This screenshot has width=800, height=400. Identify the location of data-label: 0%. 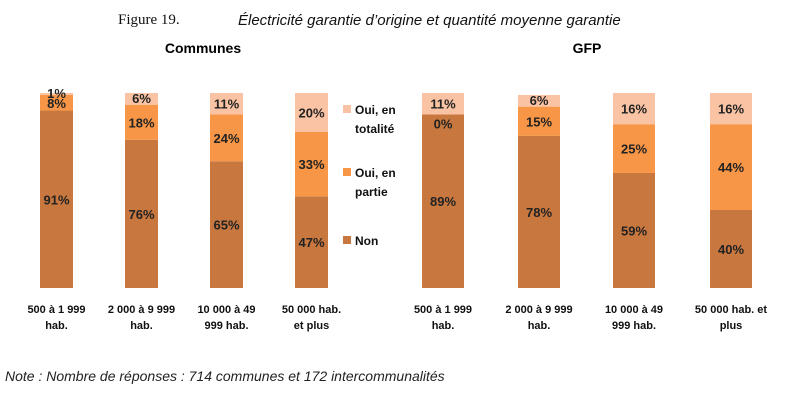
(443, 123).